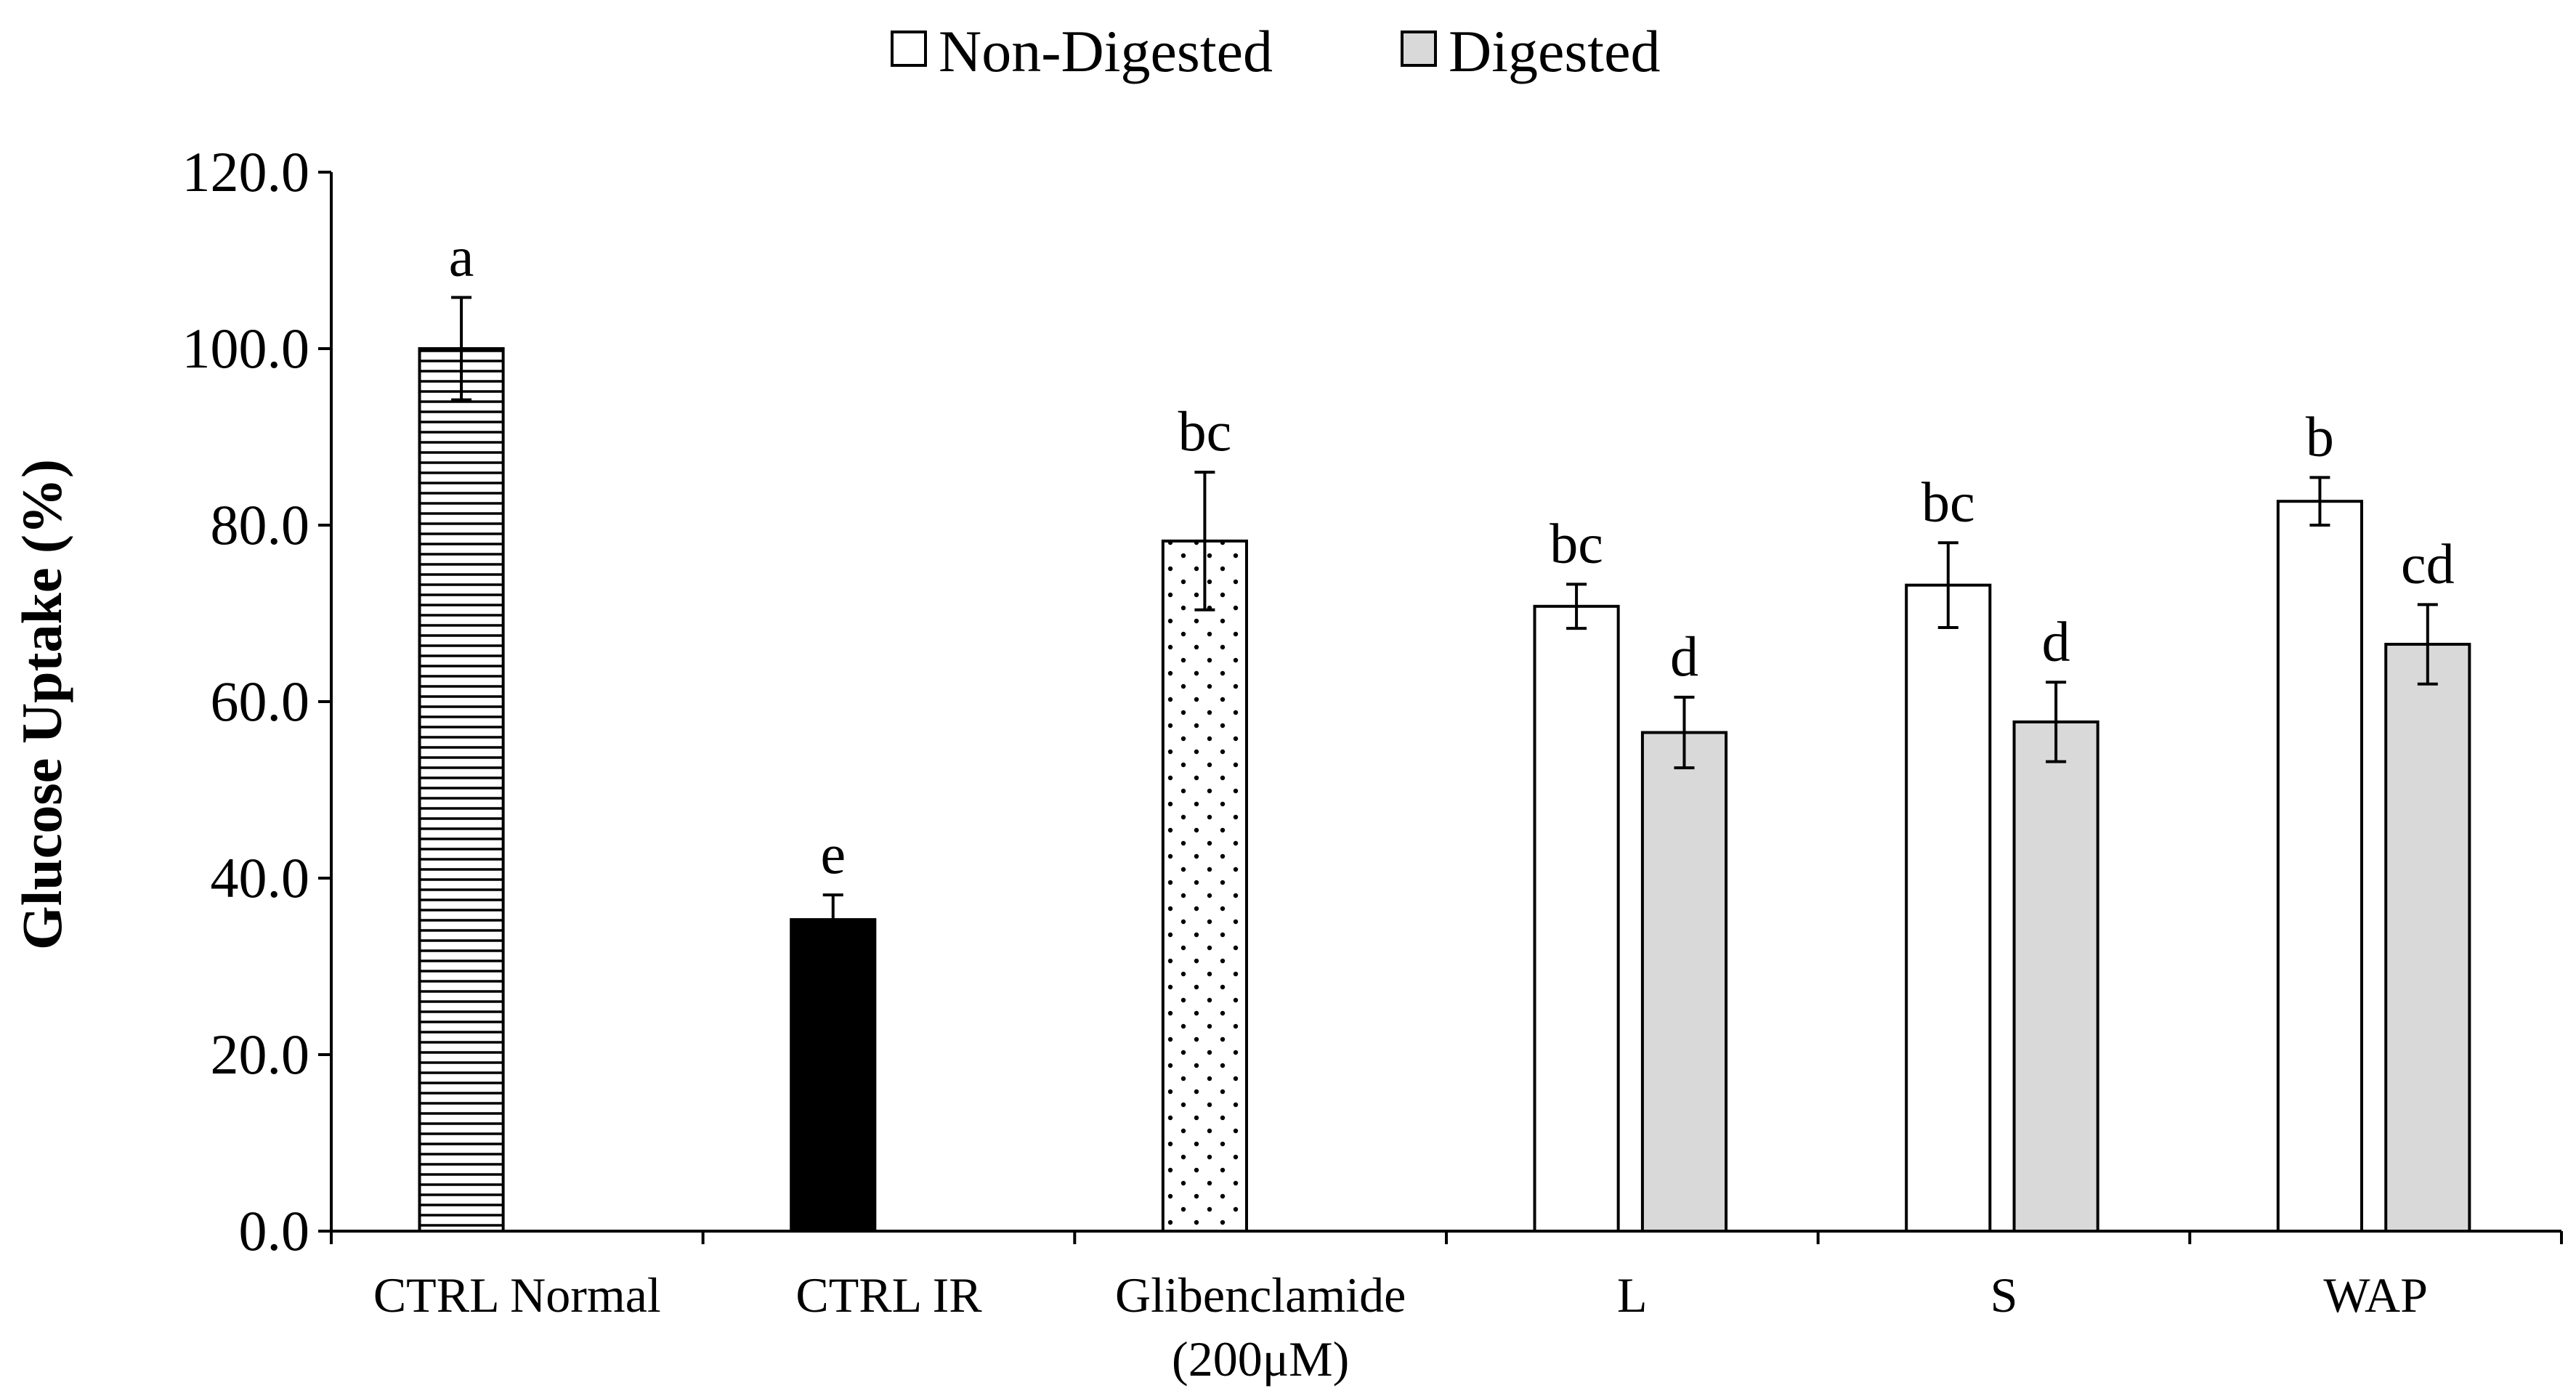 This screenshot has height=1396, width=2576. Describe the element at coordinates (2004, 1295) in the screenshot. I see `x-category-label: S` at that location.